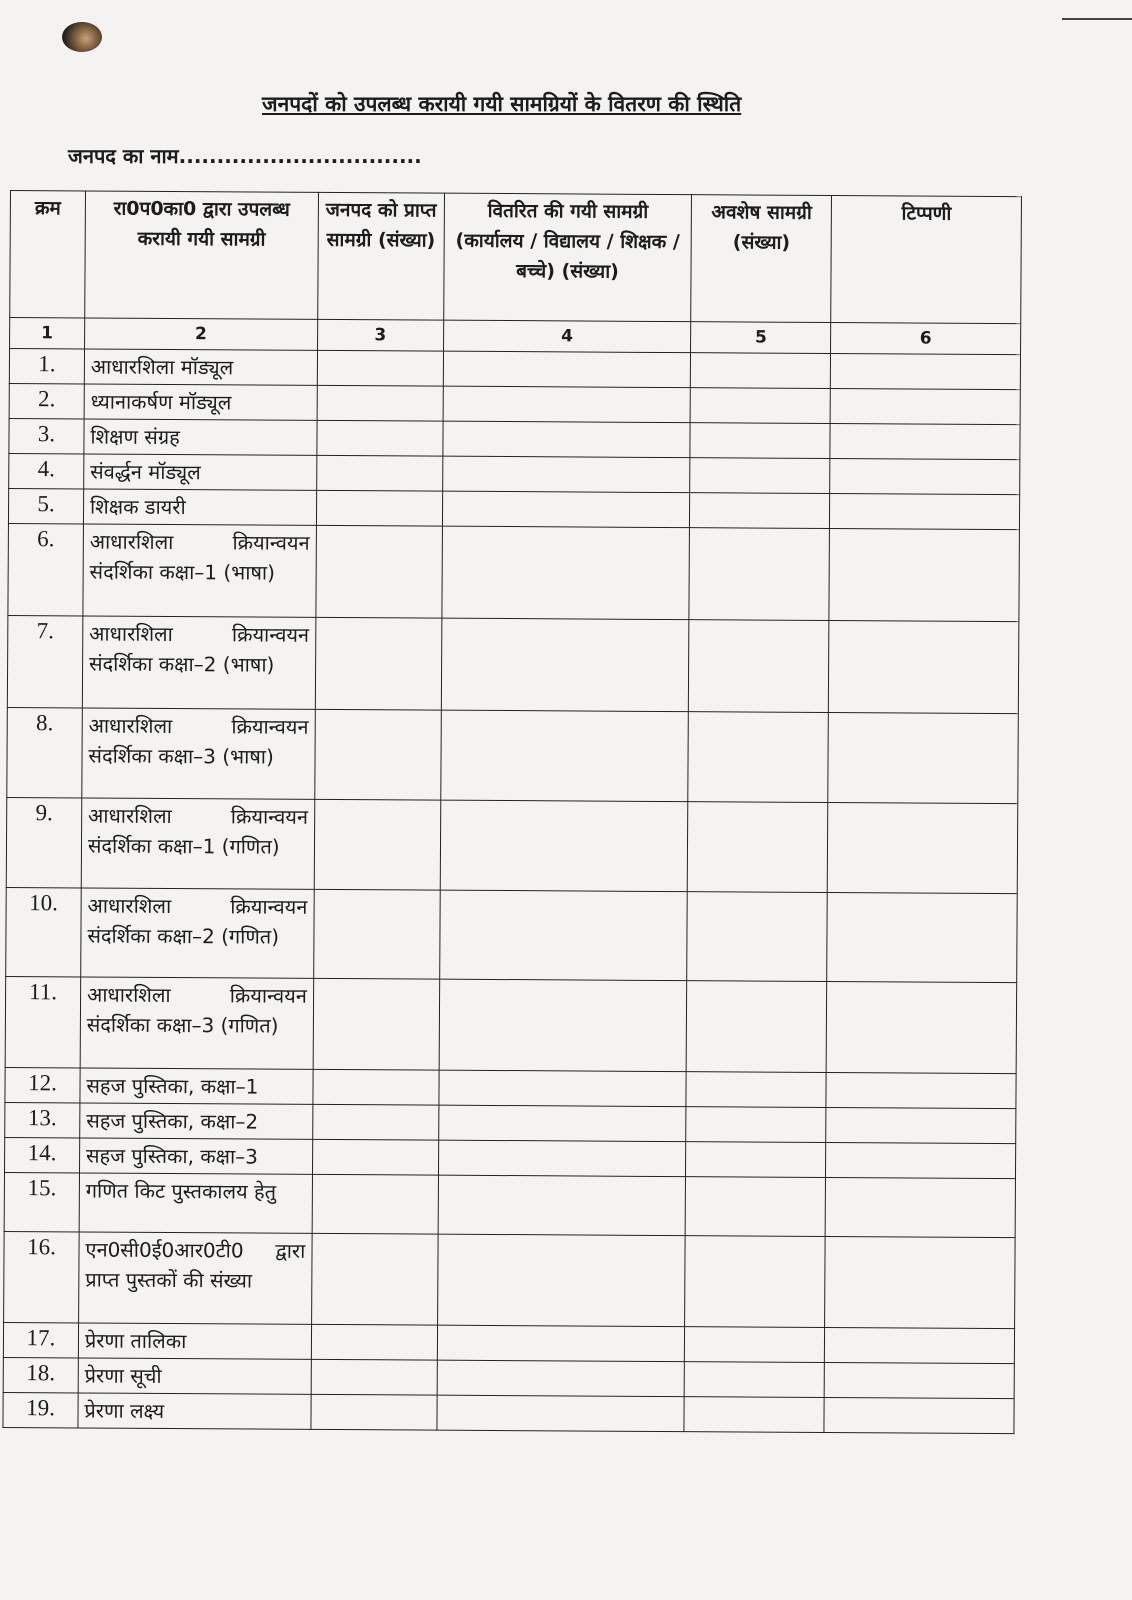 The width and height of the screenshot is (1132, 1600). What do you see at coordinates (381, 256) in the screenshot?
I see `header-received: जनपद को प्राप्त सामग्री (संख्या)` at bounding box center [381, 256].